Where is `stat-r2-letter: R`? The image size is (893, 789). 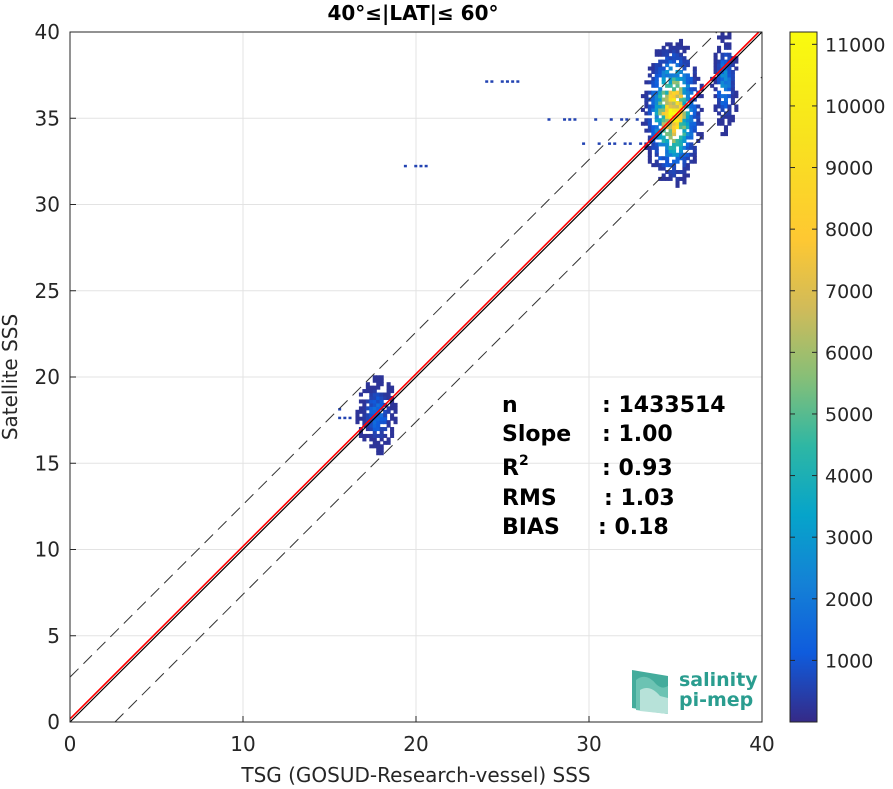 stat-r2-letter: R is located at coordinates (510, 468).